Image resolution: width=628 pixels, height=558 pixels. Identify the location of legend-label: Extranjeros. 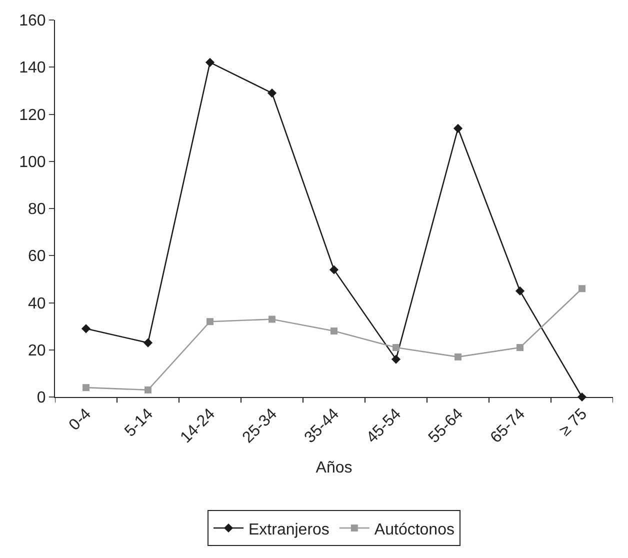
(289, 529).